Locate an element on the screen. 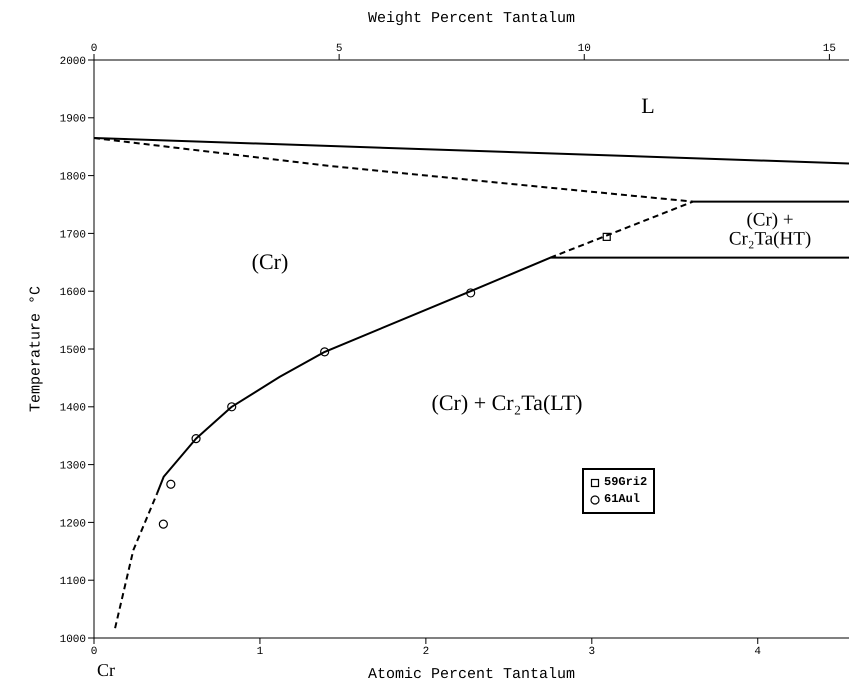  legend-label: 59Gri2 is located at coordinates (626, 482).